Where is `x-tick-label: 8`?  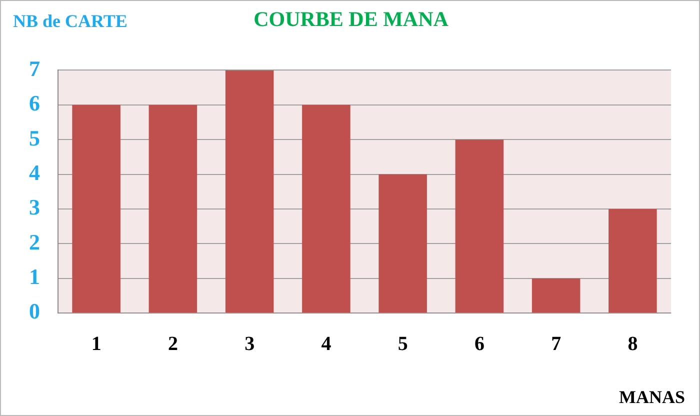
x-tick-label: 8 is located at coordinates (633, 344).